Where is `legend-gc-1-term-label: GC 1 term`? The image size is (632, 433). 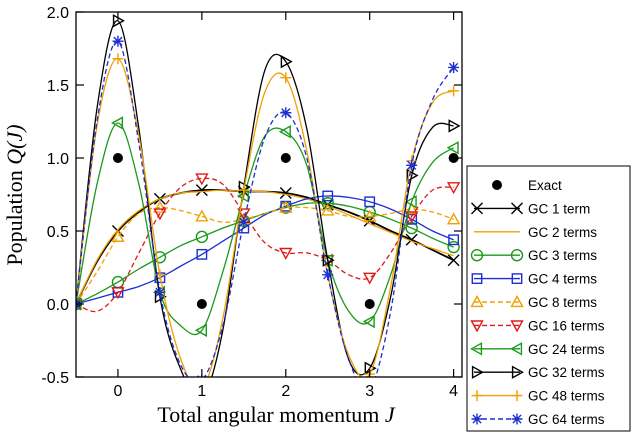 legend-gc-1-term-label: GC 1 term is located at coordinates (559, 208).